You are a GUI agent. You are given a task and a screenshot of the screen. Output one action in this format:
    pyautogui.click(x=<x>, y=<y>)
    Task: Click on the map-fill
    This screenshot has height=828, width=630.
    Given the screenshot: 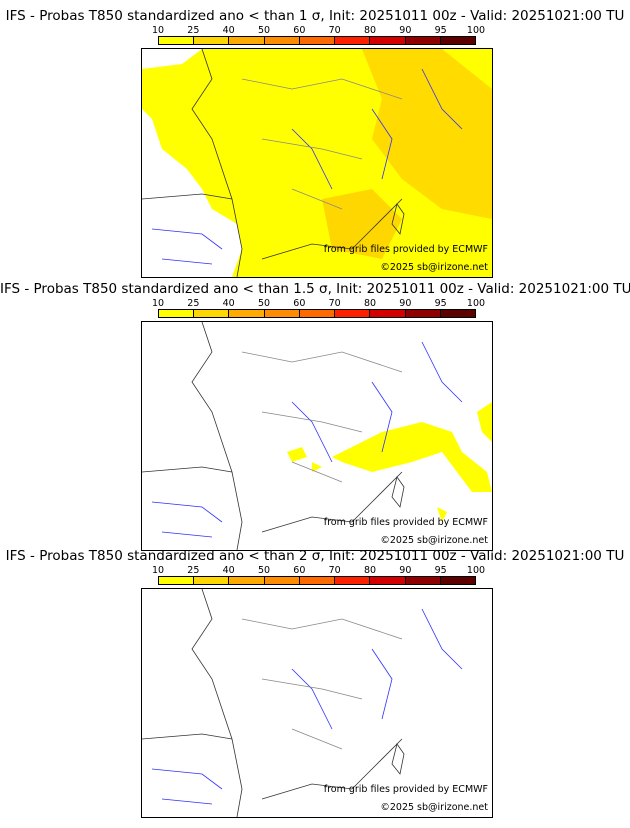 What is the action you would take?
    pyautogui.click(x=389, y=462)
    